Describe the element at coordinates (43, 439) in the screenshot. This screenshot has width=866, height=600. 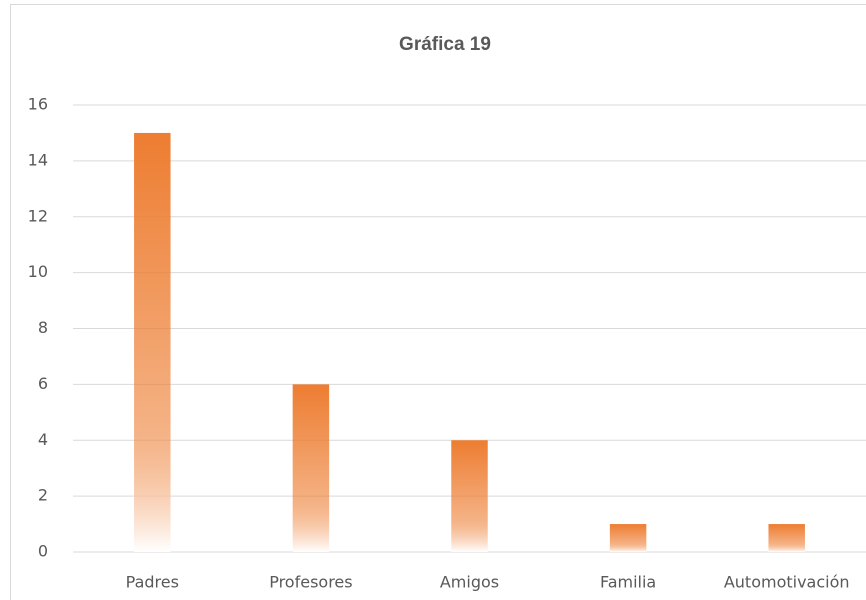
I see `y-tick-label: 4` at that location.